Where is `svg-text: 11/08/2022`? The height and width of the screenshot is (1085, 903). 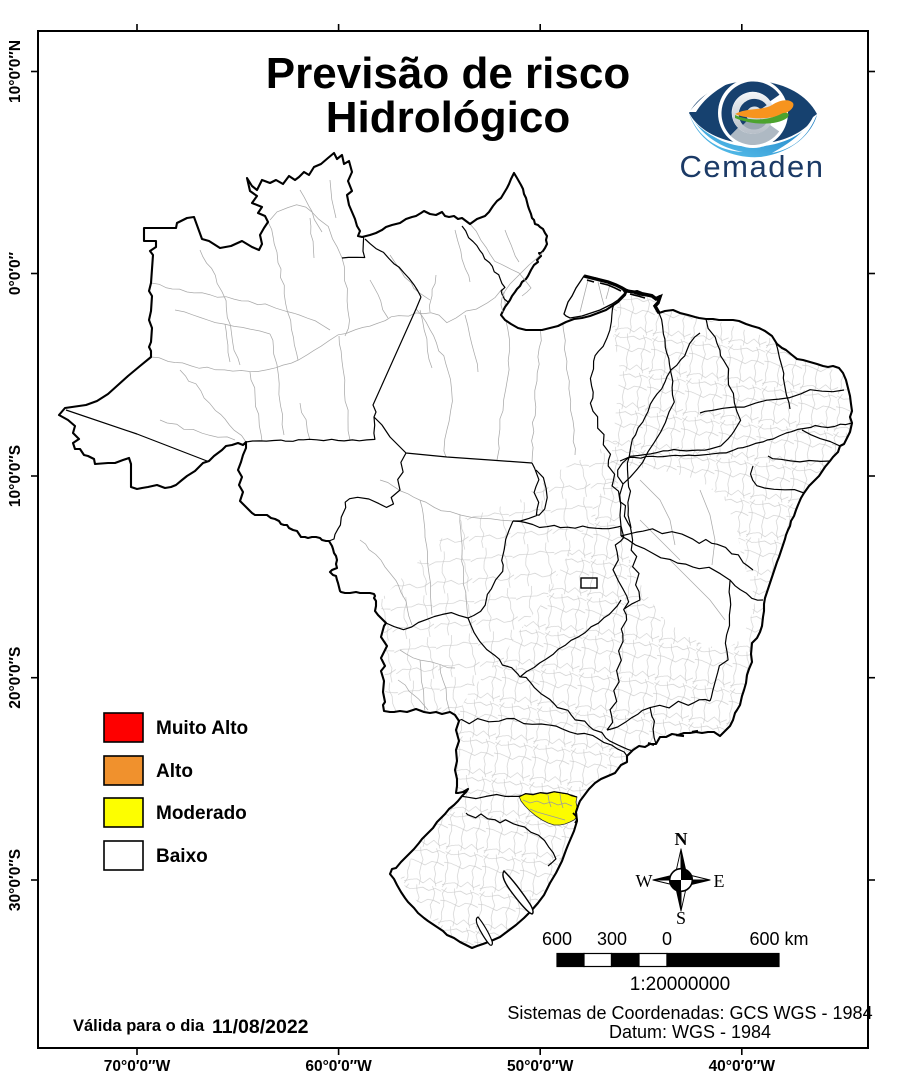
svg-text: 11/08/2022 is located at coordinates (260, 1027).